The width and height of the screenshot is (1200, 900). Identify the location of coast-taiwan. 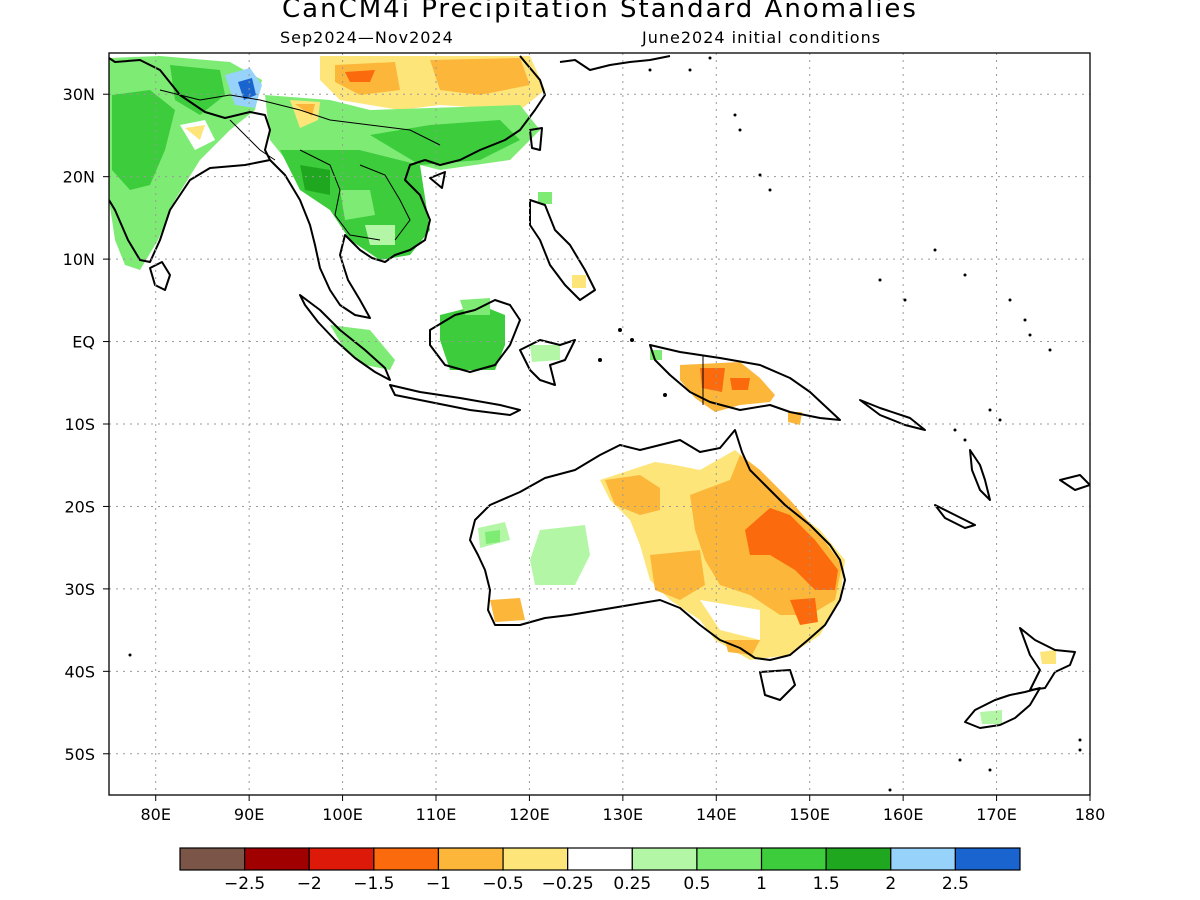
(536, 139).